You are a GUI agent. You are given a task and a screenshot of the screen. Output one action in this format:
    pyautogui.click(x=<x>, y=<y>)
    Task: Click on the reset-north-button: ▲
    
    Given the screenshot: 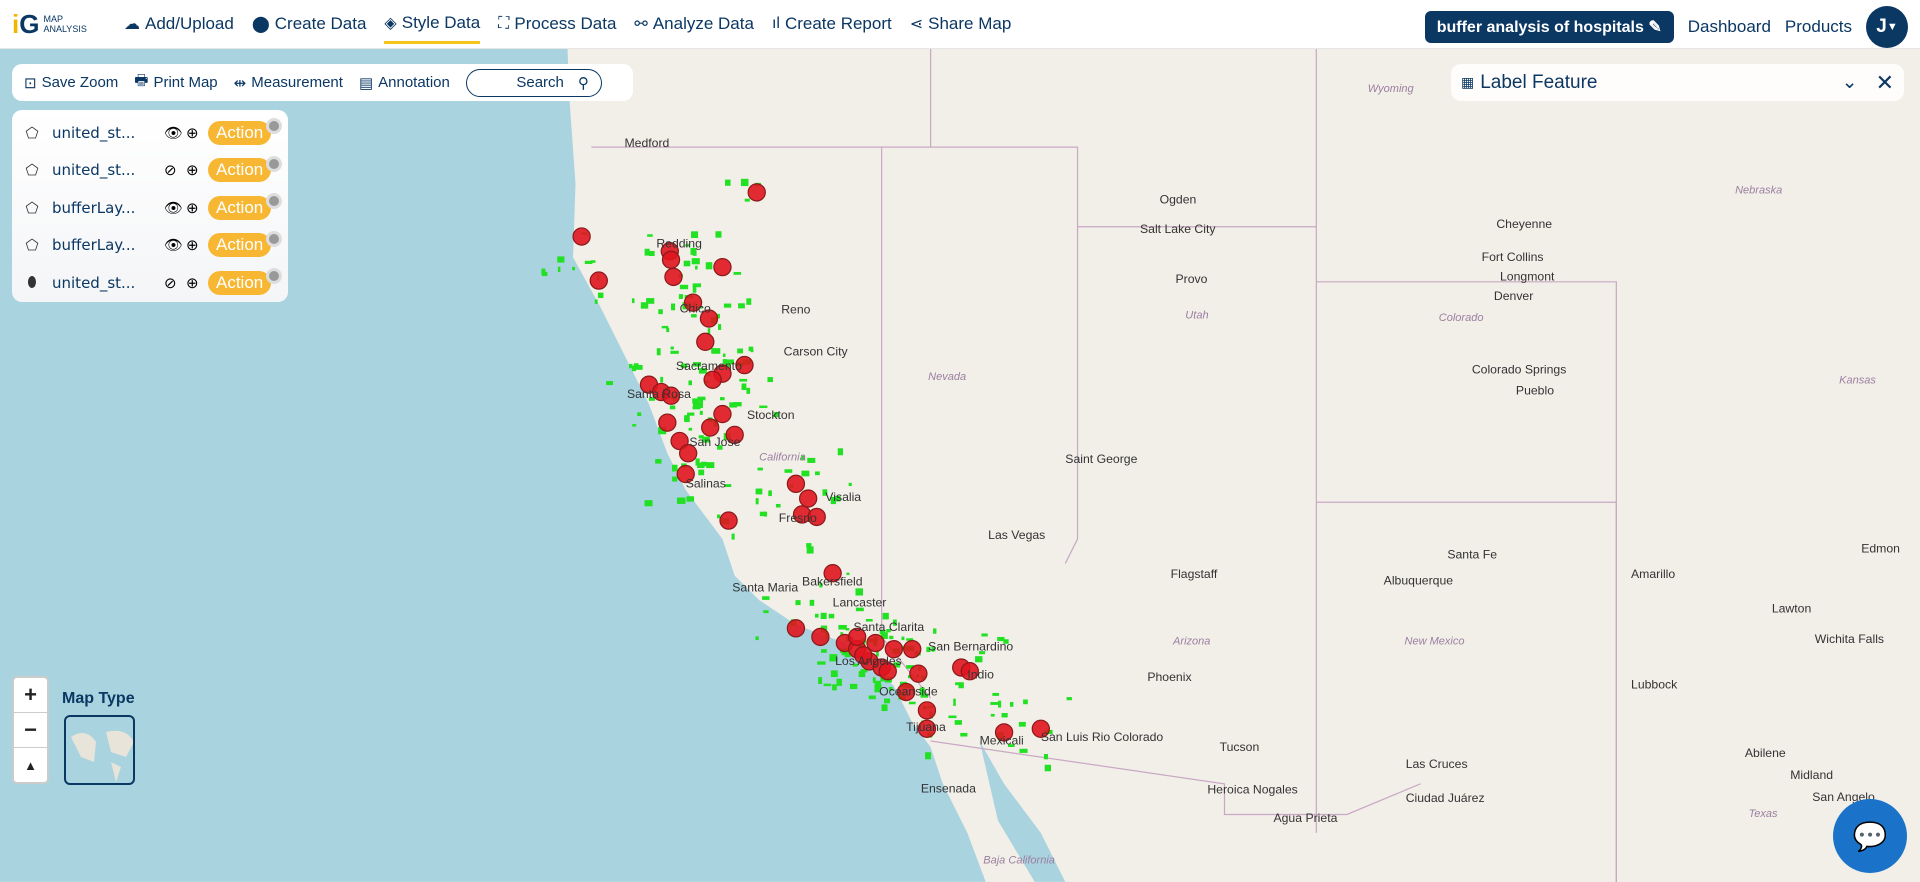 What is the action you would take?
    pyautogui.click(x=30, y=765)
    